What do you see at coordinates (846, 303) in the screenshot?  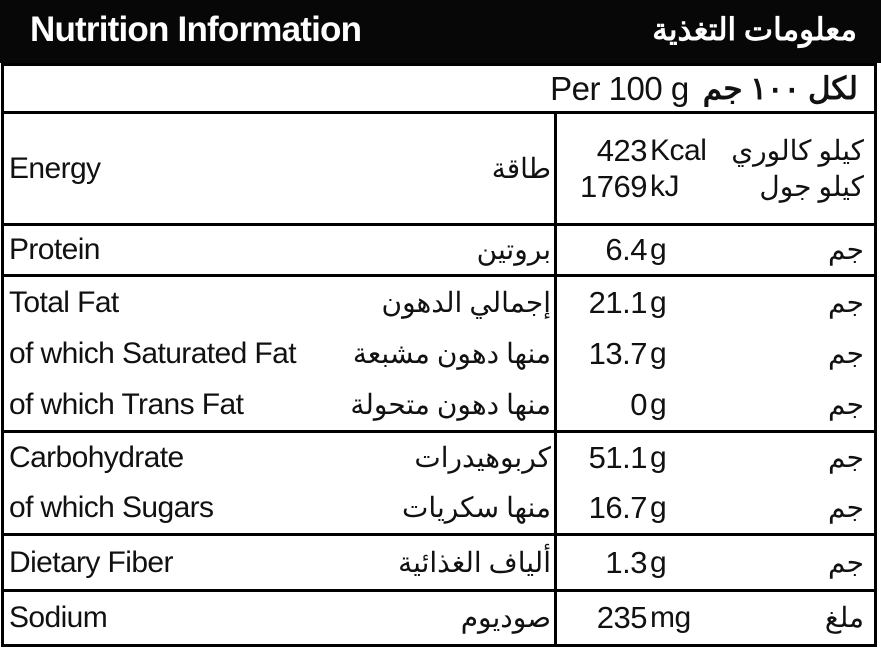 I see `total-fat-unit-ar: جم` at bounding box center [846, 303].